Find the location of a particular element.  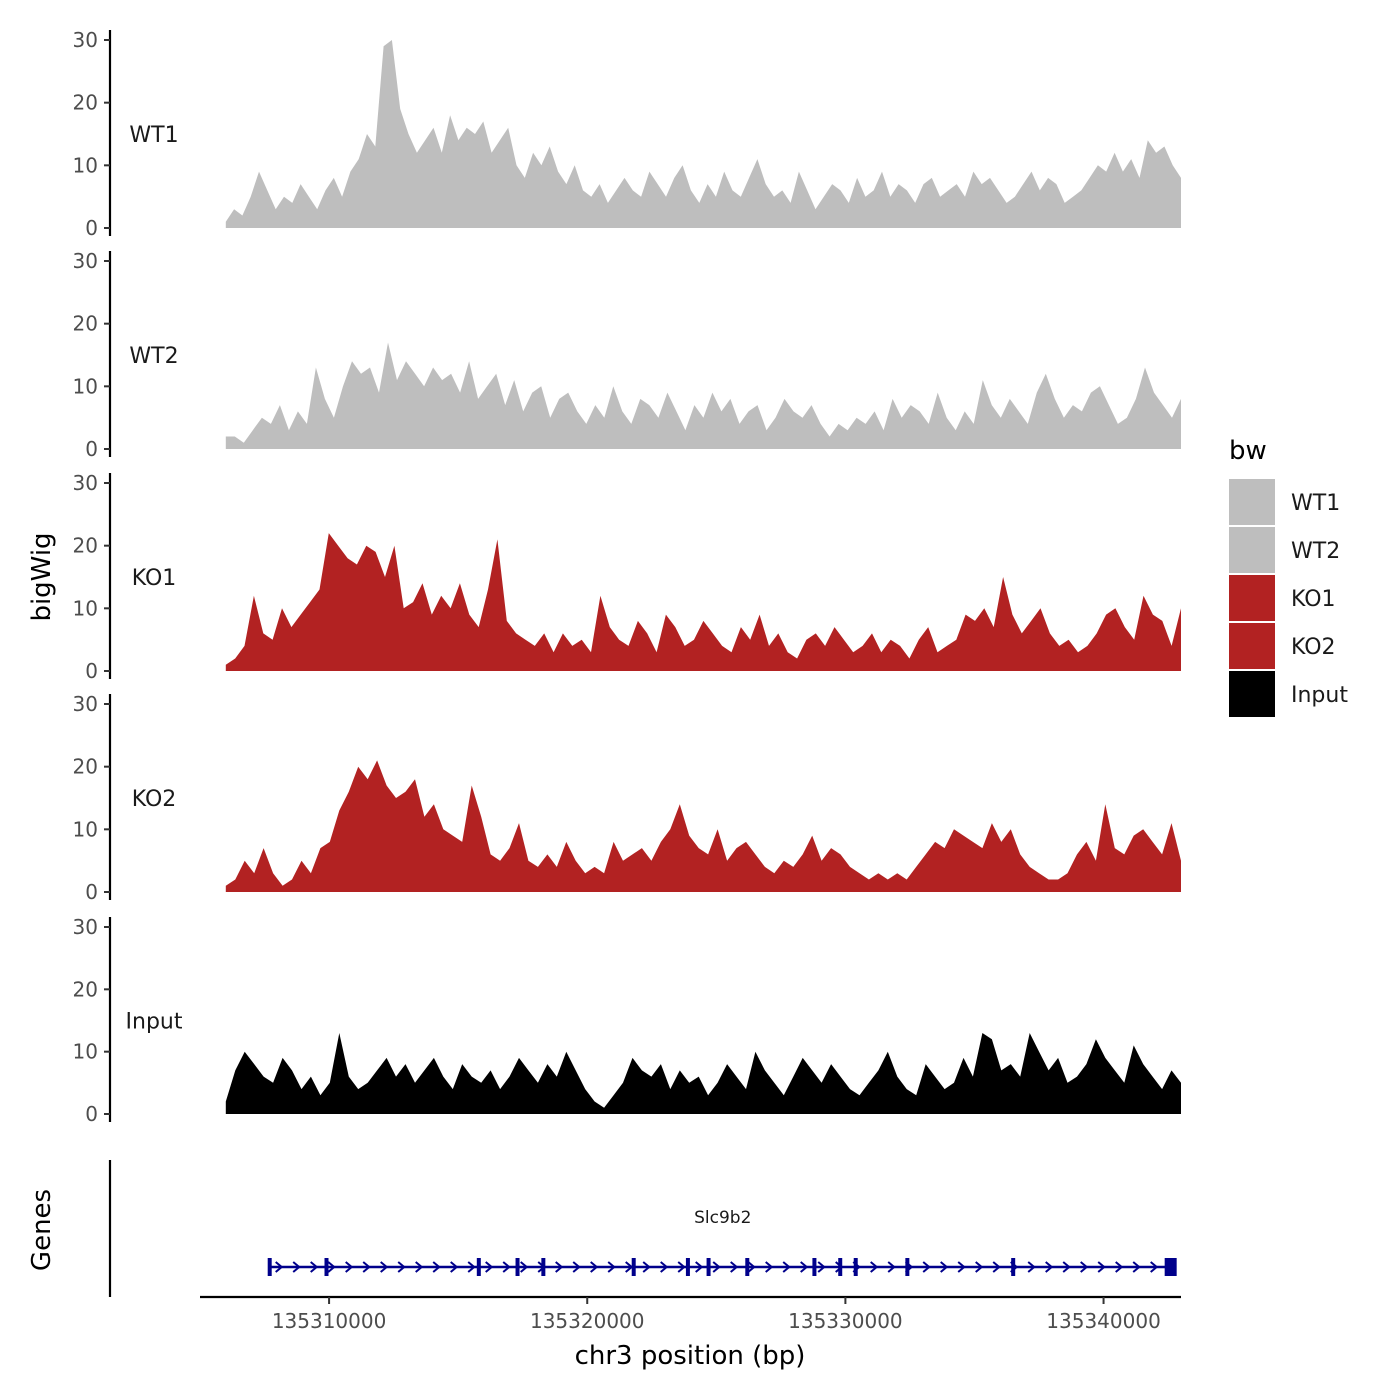

signal-area-ko1 is located at coordinates (703, 602).